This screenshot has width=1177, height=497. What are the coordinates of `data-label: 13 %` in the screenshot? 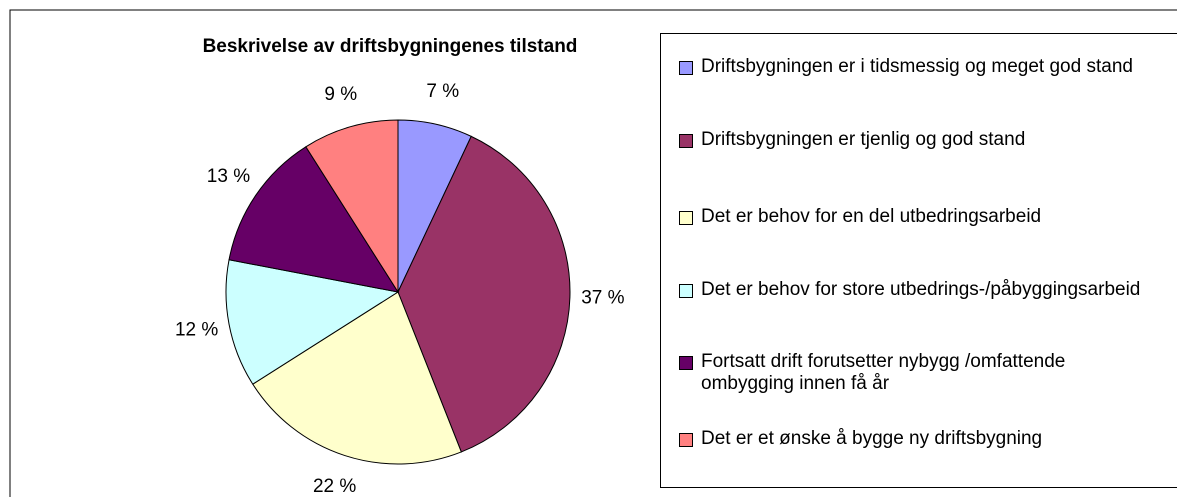 It's located at (228, 176).